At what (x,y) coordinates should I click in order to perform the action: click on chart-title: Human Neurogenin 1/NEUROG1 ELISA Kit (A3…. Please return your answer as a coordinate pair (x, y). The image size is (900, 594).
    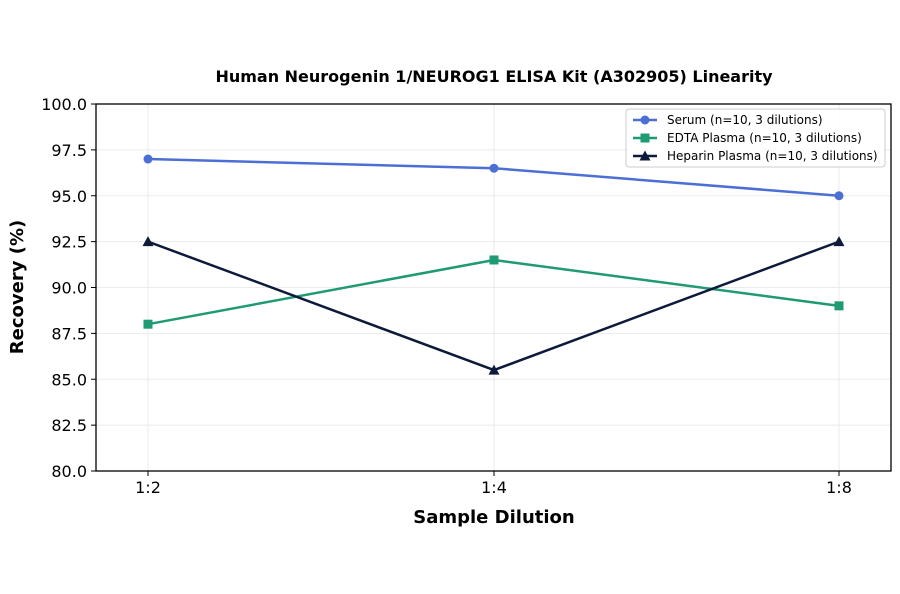
    Looking at the image, I should click on (494, 76).